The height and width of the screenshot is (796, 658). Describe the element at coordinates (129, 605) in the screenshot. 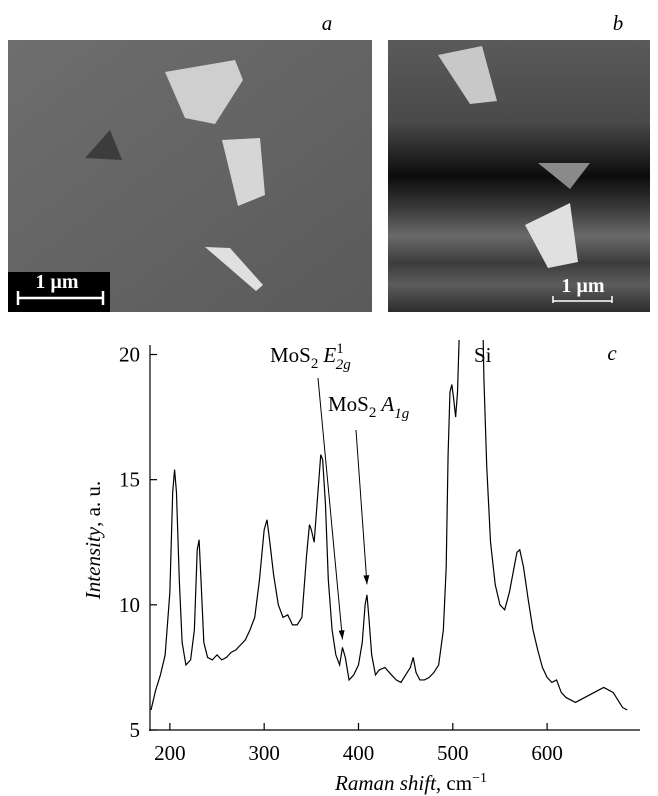

I see `y-tick-label: 10` at that location.